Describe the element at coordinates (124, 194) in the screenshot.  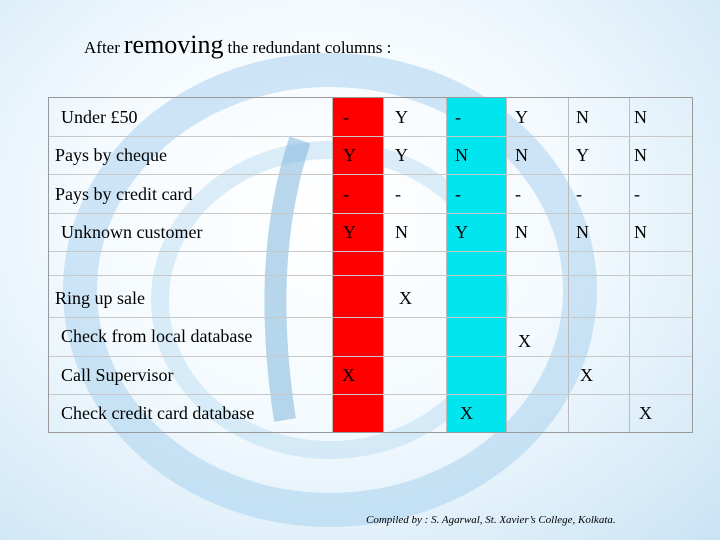
I see `condition-label: Pays by credit card` at that location.